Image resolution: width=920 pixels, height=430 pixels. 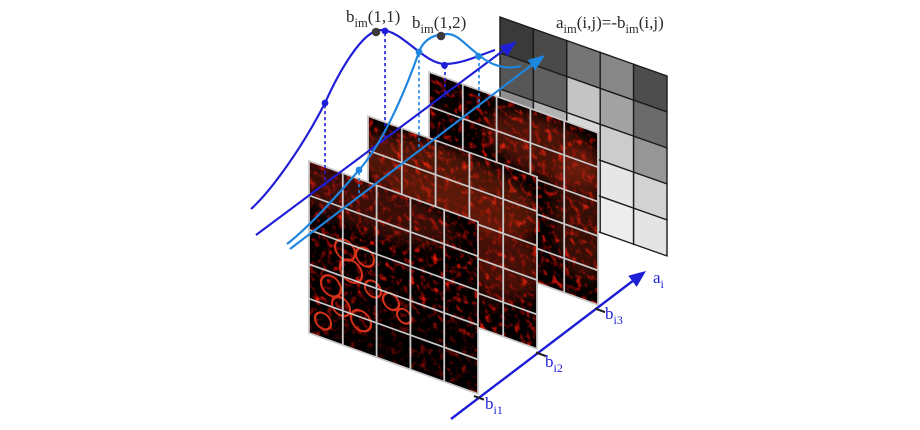 I want to click on svg-text: bim(1,1), so click(x=373, y=18).